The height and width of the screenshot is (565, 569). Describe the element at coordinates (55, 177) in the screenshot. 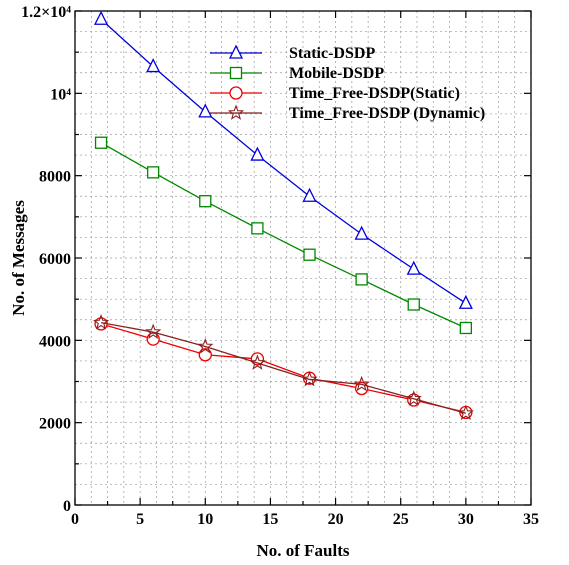

I see `y-tick-label: 8000` at that location.